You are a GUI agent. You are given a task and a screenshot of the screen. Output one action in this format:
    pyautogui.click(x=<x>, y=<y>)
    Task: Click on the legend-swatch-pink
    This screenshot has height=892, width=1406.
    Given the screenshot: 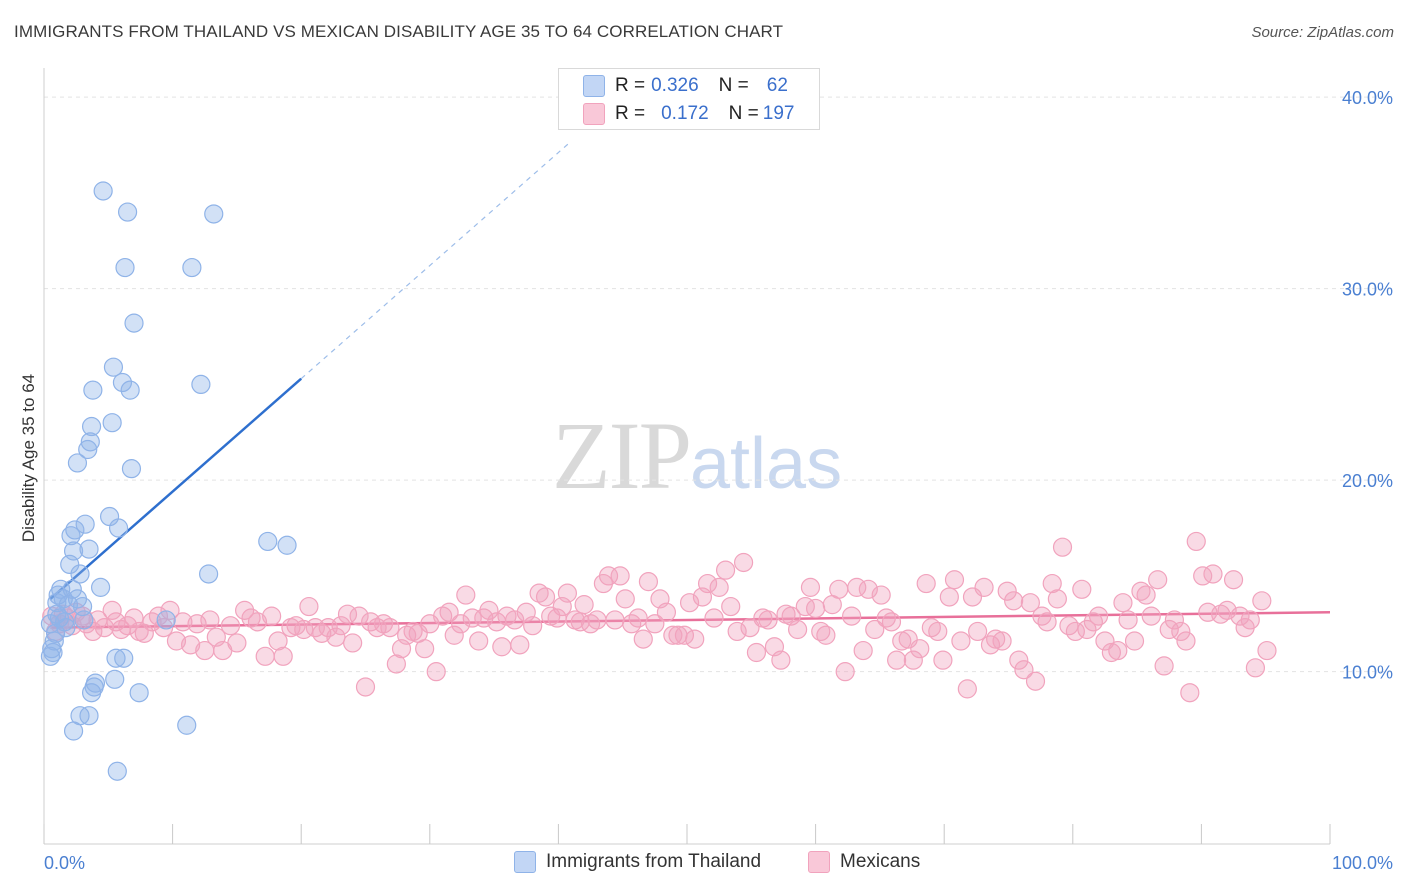 What is the action you would take?
    pyautogui.click(x=594, y=114)
    